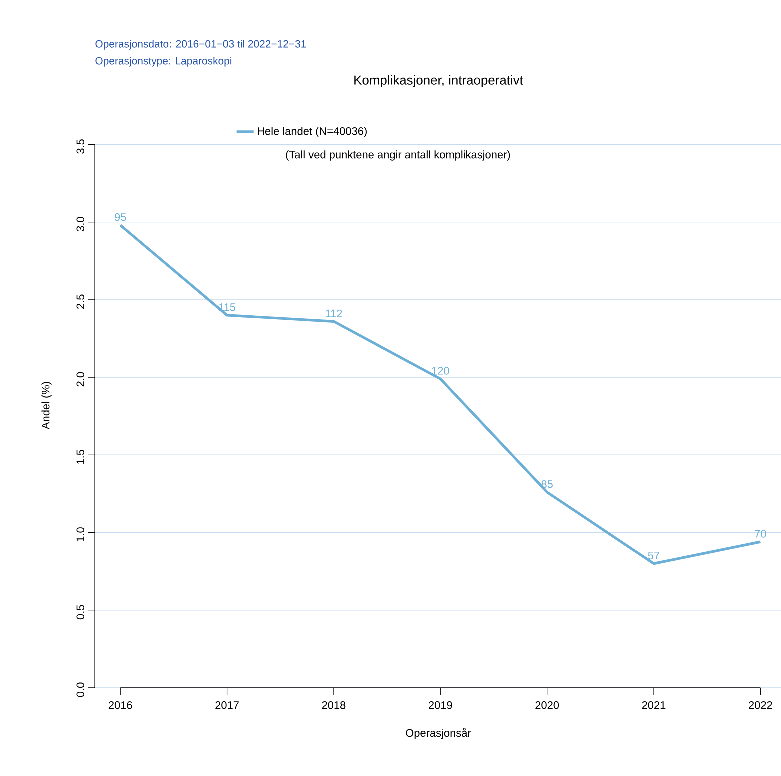 The image size is (781, 776). I want to click on y-tick-label: 3.5, so click(80, 147).